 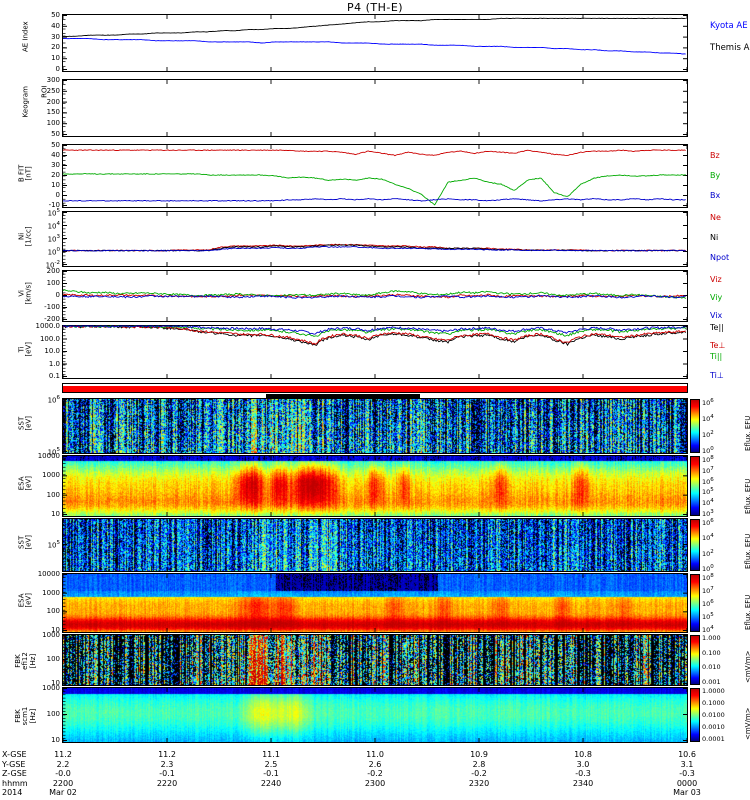 What do you see at coordinates (717, 375) in the screenshot?
I see `legend-ti-3: Ti⊥` at bounding box center [717, 375].